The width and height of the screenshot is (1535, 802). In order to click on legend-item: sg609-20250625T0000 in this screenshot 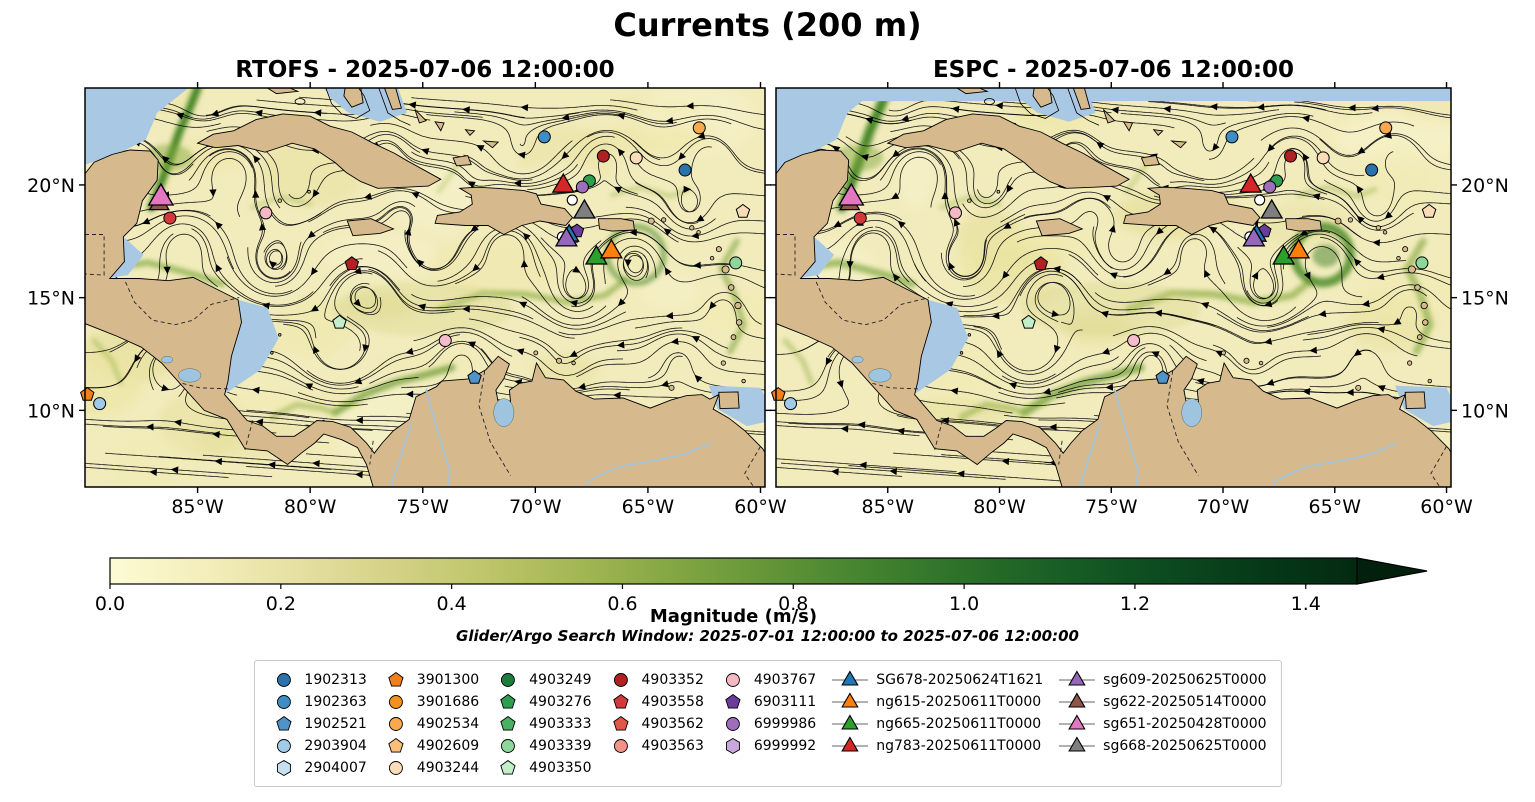, I will do `click(1162, 679)`.